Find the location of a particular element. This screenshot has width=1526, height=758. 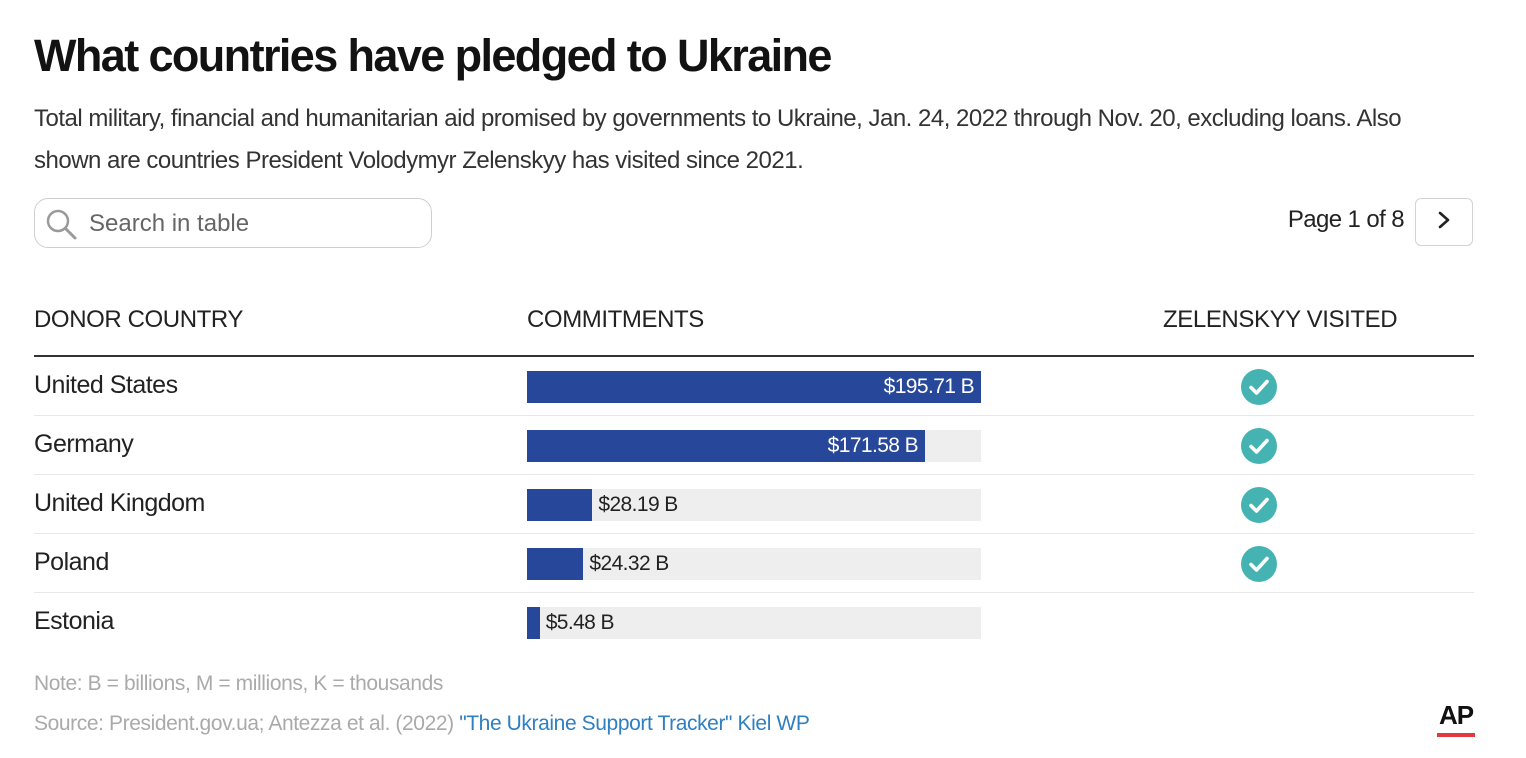

search-box is located at coordinates (233, 223).